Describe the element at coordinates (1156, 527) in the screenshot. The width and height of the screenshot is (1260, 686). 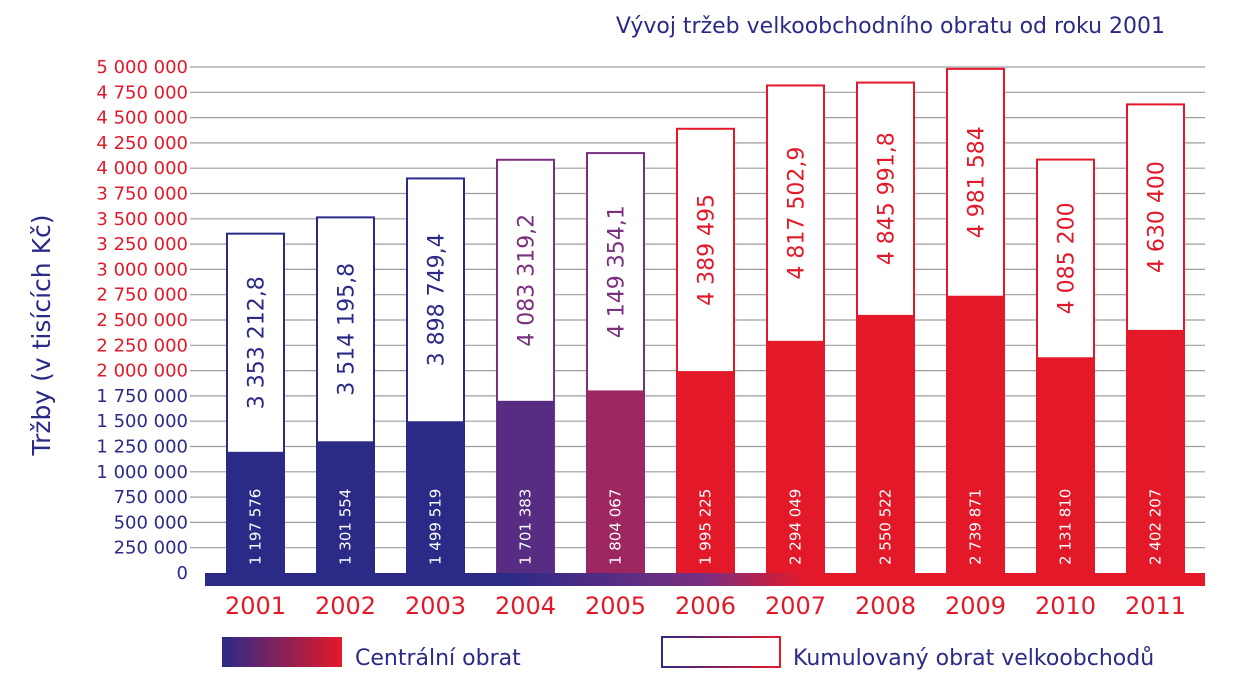
I see `data-label-central: 2 402 207` at that location.